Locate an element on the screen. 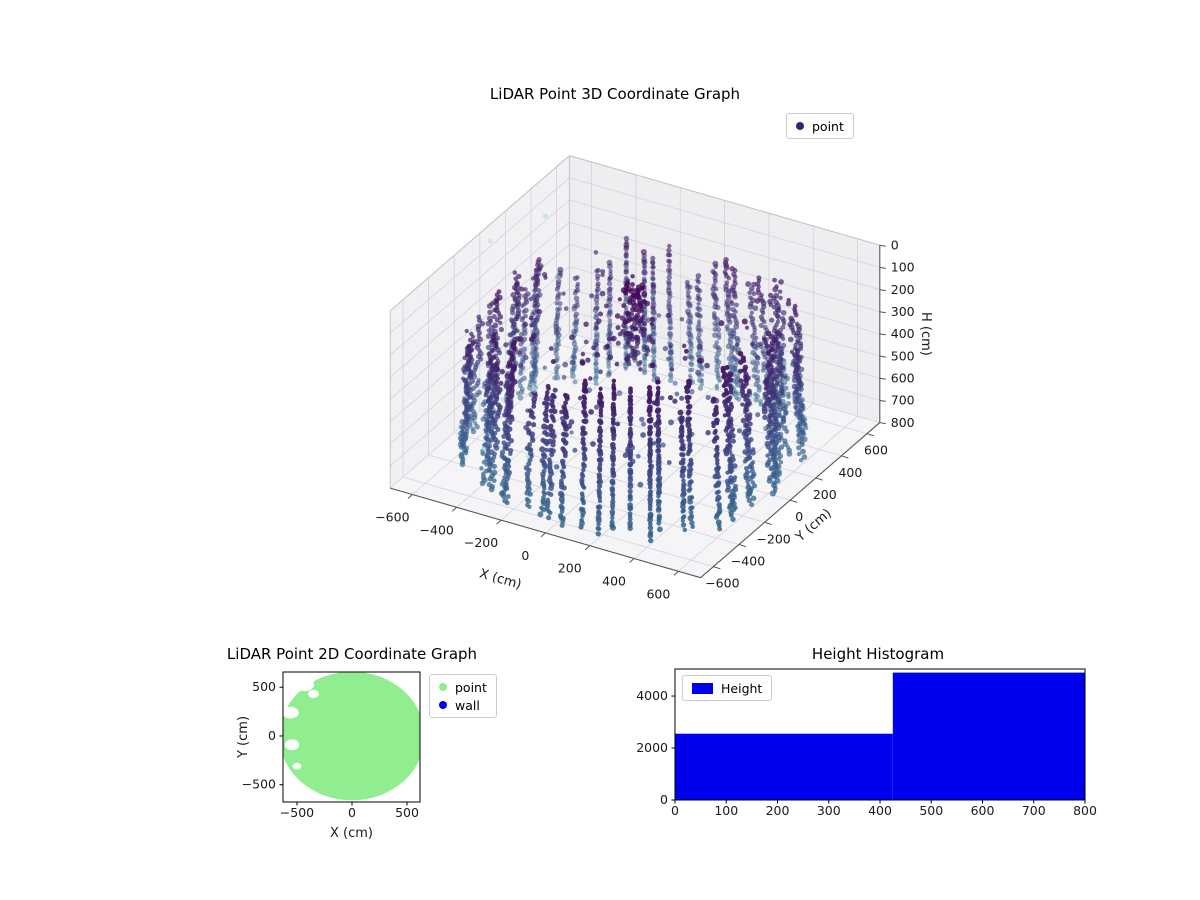 Image resolution: width=1200 pixels, height=900 pixels. plot2d-title: LiDAR Point 2D Coordinate Graph is located at coordinates (352, 654).